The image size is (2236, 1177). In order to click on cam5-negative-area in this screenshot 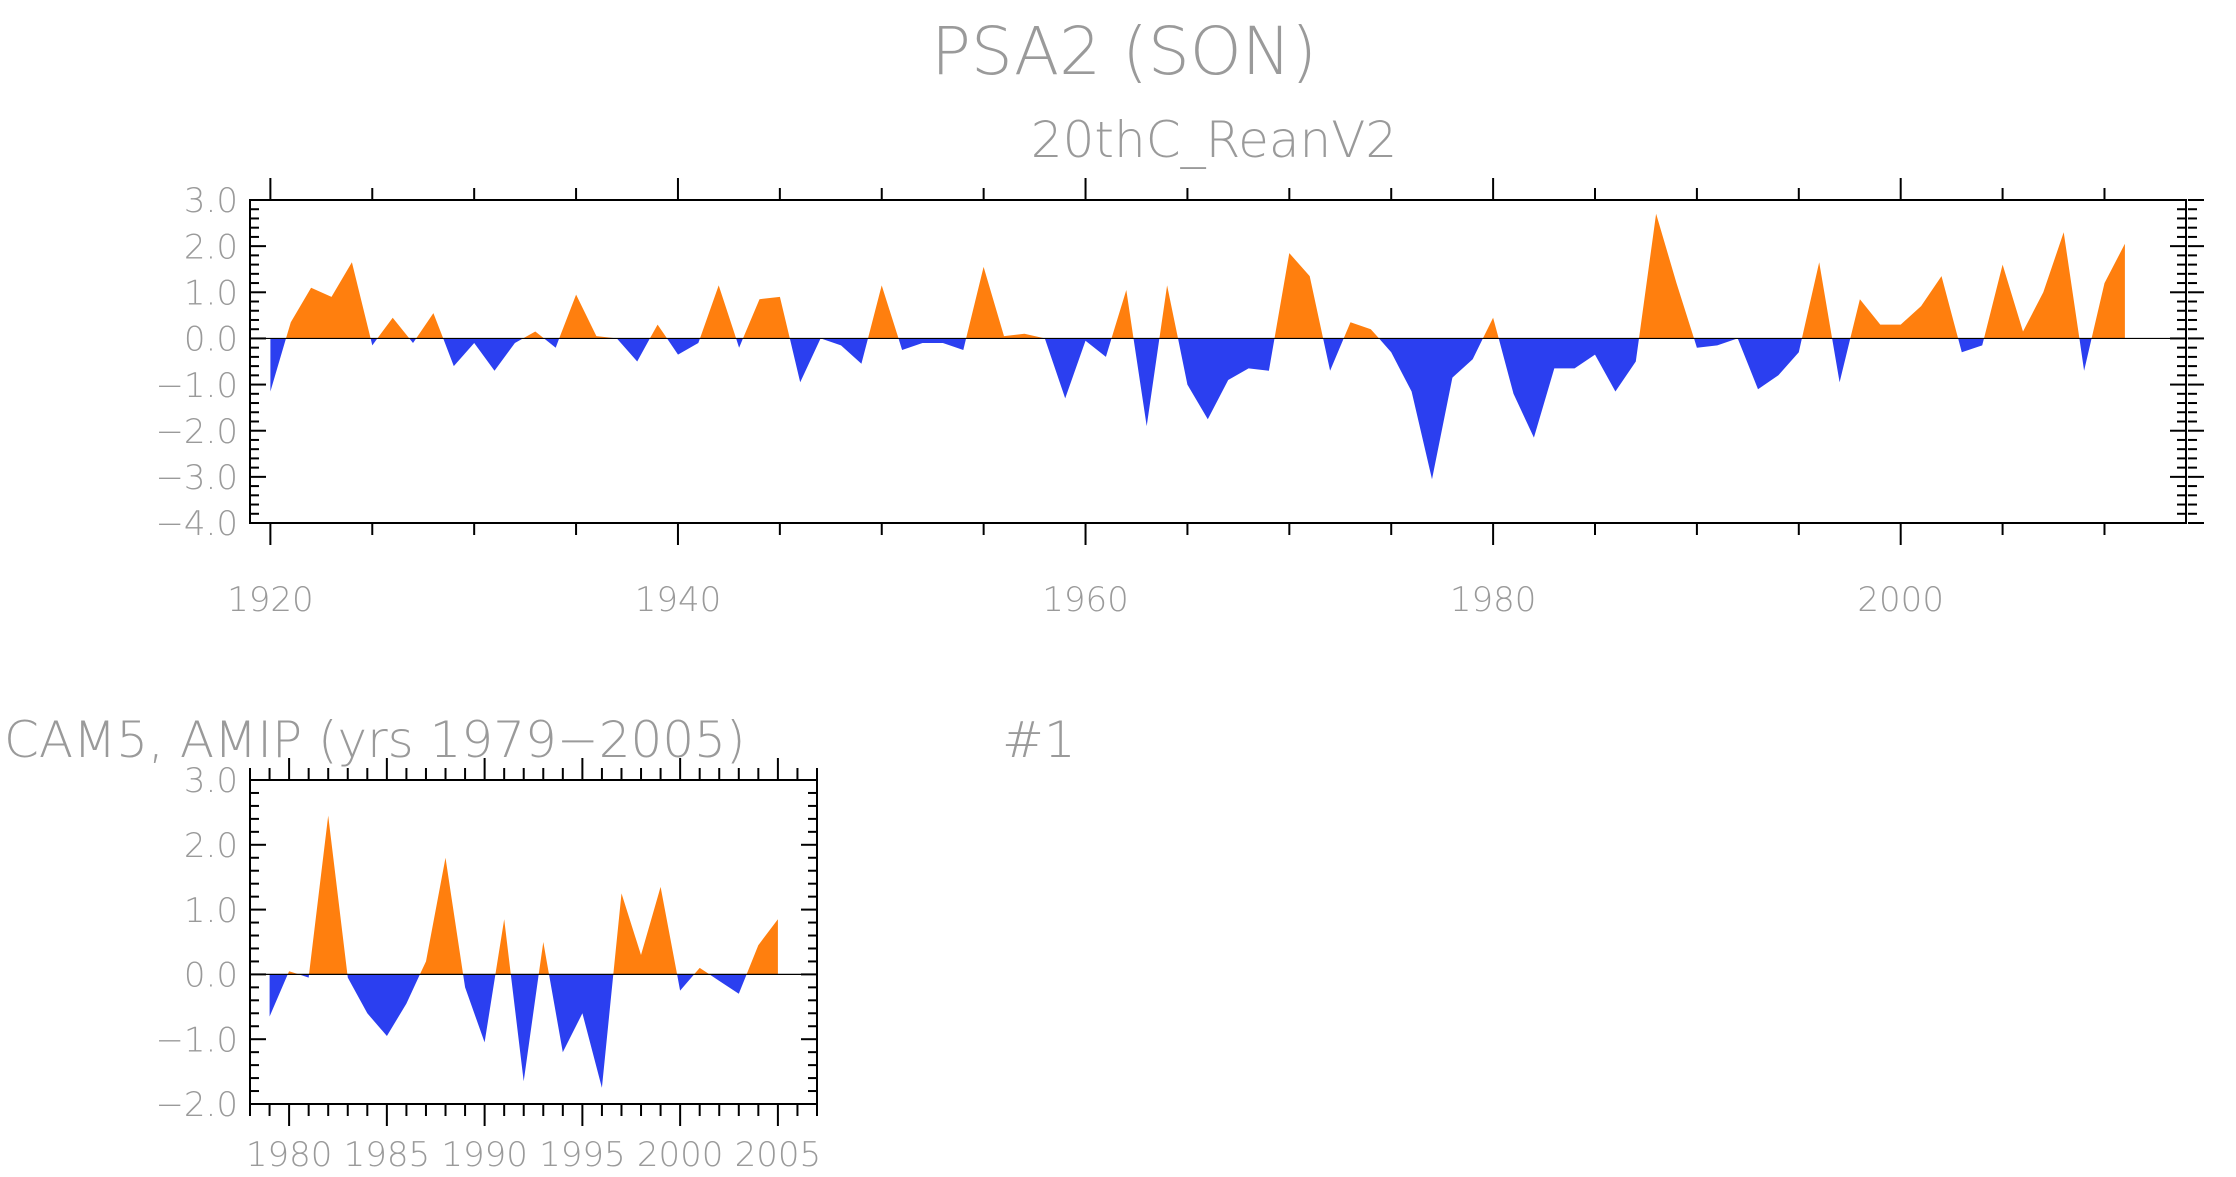, I will do `click(523, 1031)`.